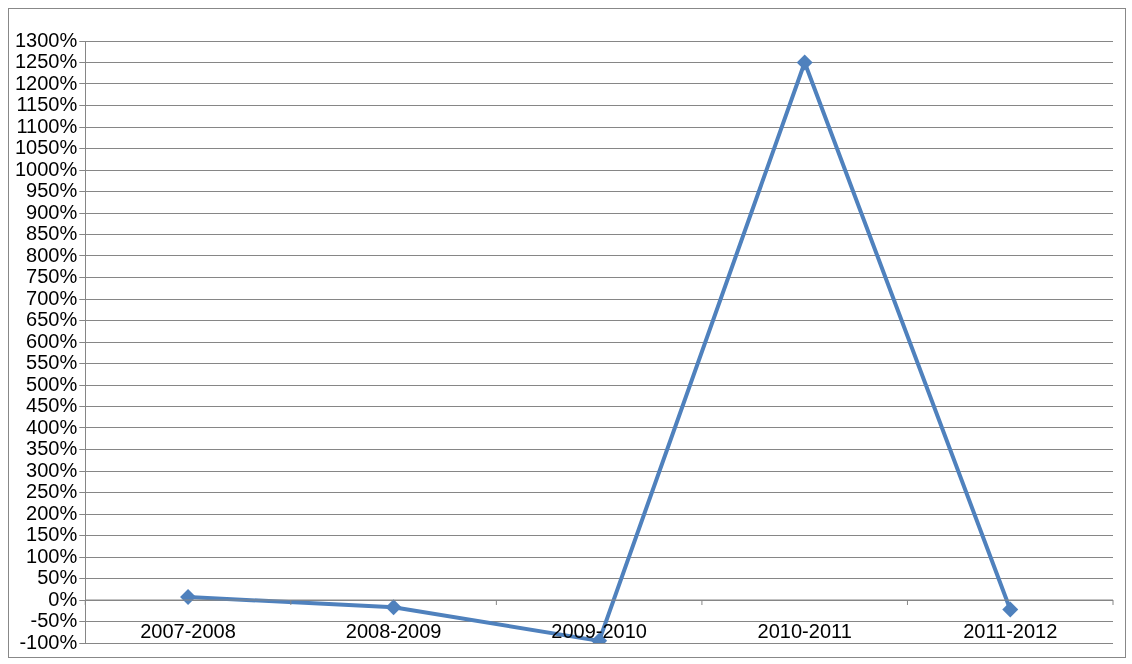 This screenshot has width=1132, height=664. I want to click on y-tick-label: 1050%, so click(46, 147).